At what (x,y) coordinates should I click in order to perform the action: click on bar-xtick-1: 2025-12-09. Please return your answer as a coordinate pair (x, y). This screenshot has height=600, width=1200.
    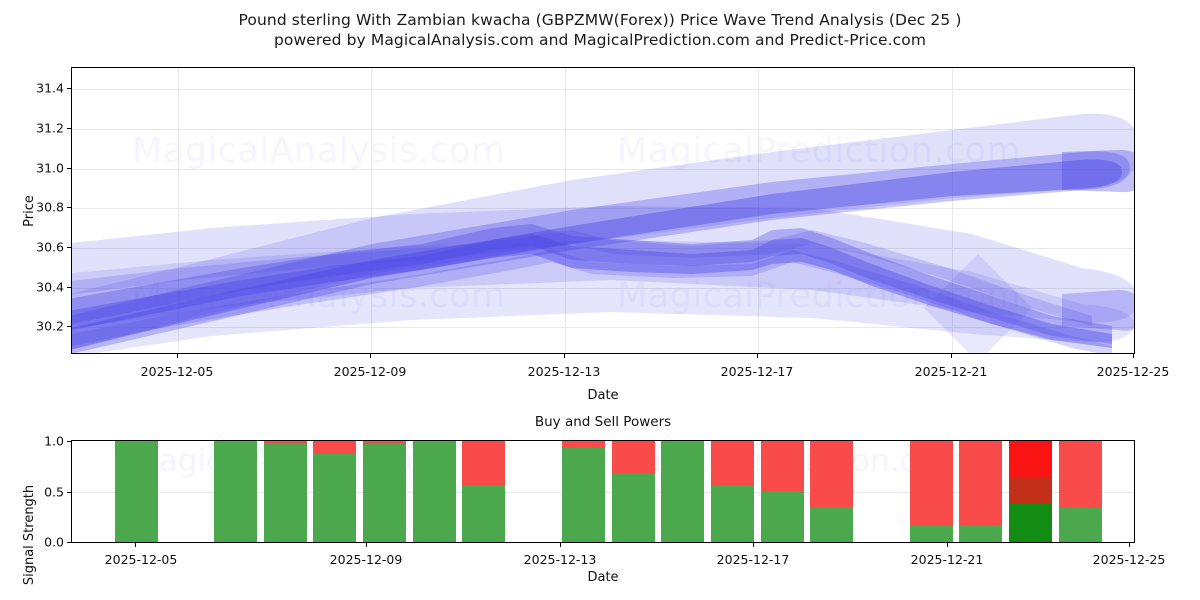
    Looking at the image, I should click on (366, 559).